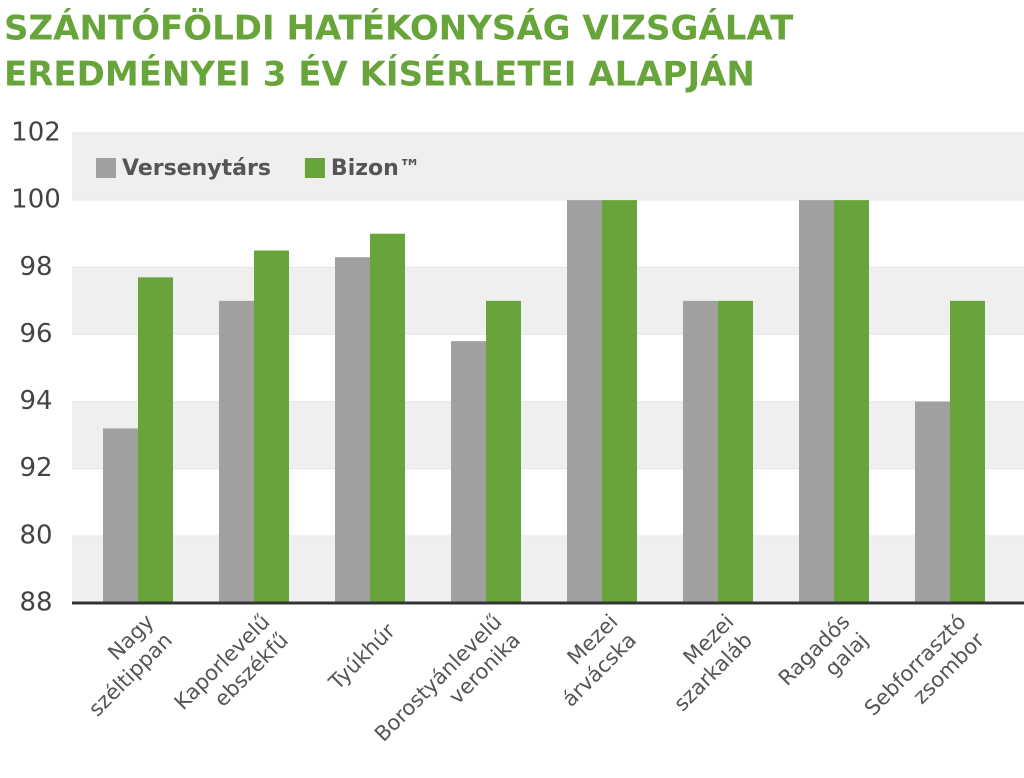 The width and height of the screenshot is (1024, 778). I want to click on y-tick-label: 94, so click(35, 401).